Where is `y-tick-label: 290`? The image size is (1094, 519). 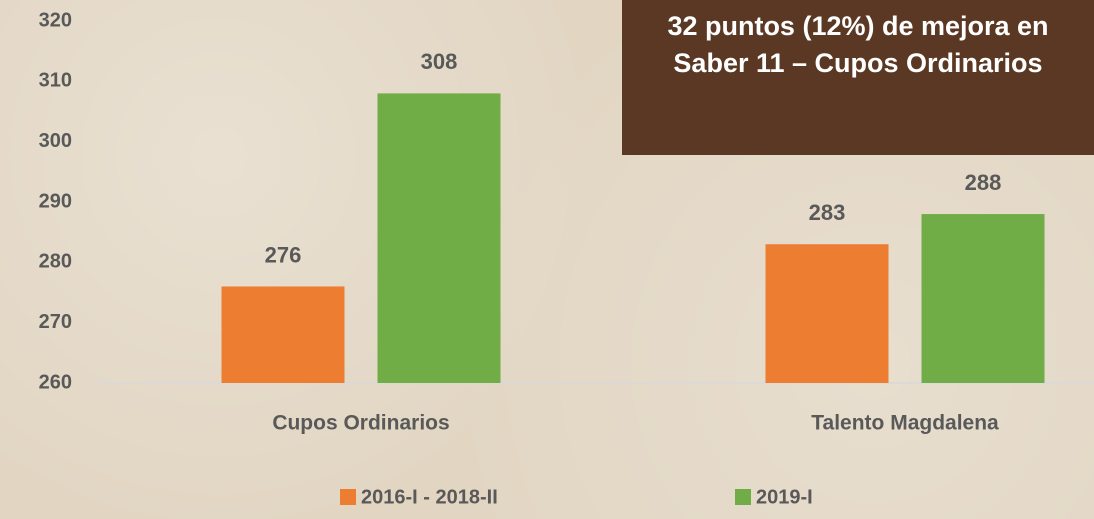
y-tick-label: 290 is located at coordinates (55, 201).